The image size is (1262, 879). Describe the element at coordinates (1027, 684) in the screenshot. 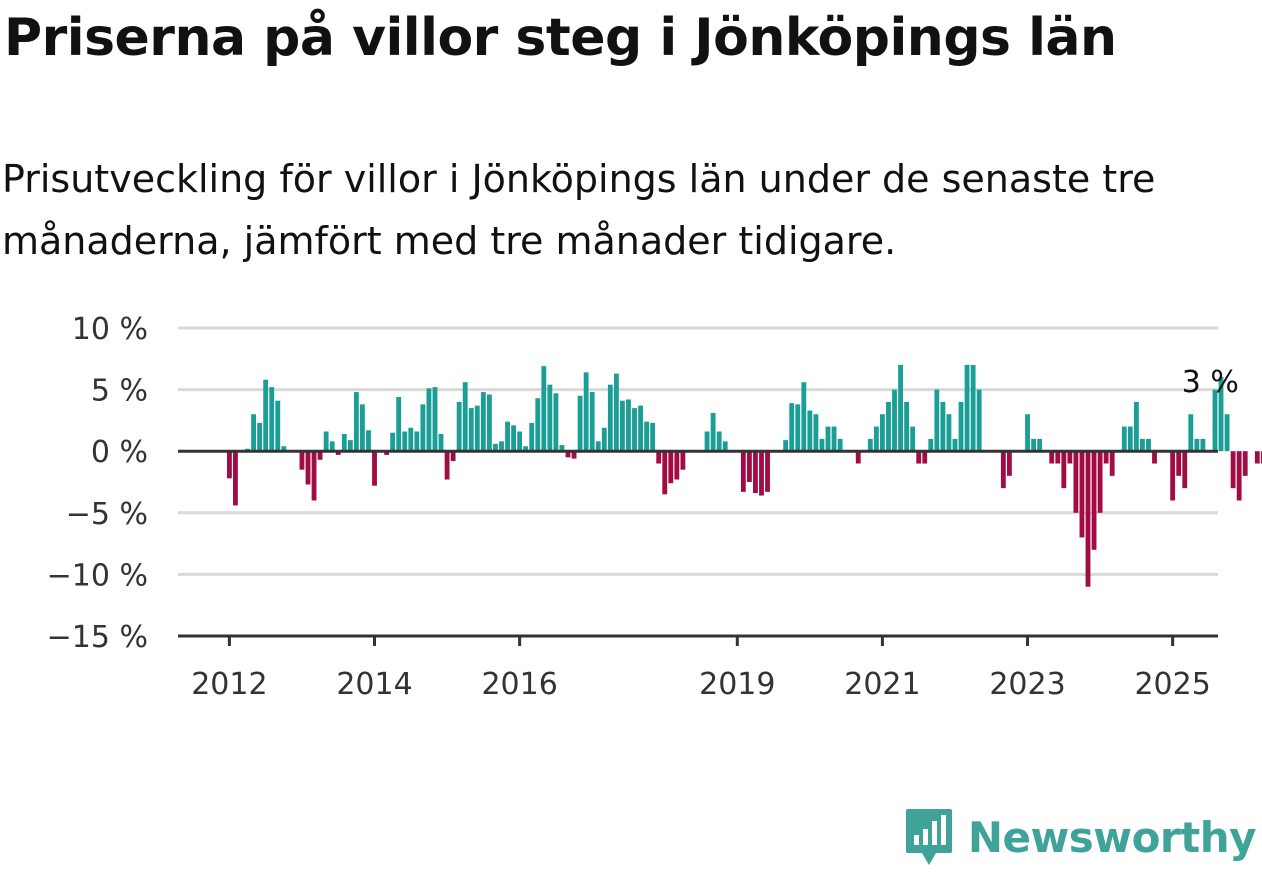

I see `x-tick-label: 2023` at that location.